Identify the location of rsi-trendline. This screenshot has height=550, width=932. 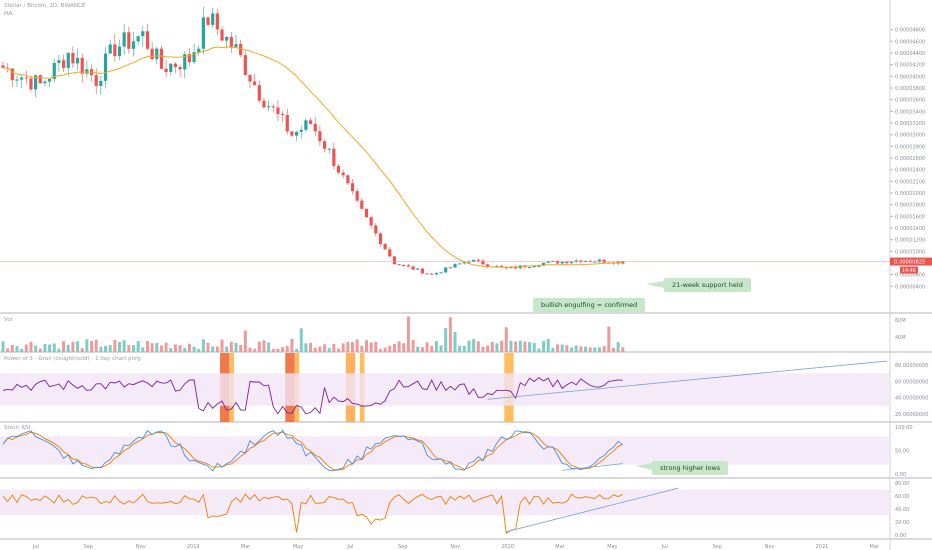
(592, 510).